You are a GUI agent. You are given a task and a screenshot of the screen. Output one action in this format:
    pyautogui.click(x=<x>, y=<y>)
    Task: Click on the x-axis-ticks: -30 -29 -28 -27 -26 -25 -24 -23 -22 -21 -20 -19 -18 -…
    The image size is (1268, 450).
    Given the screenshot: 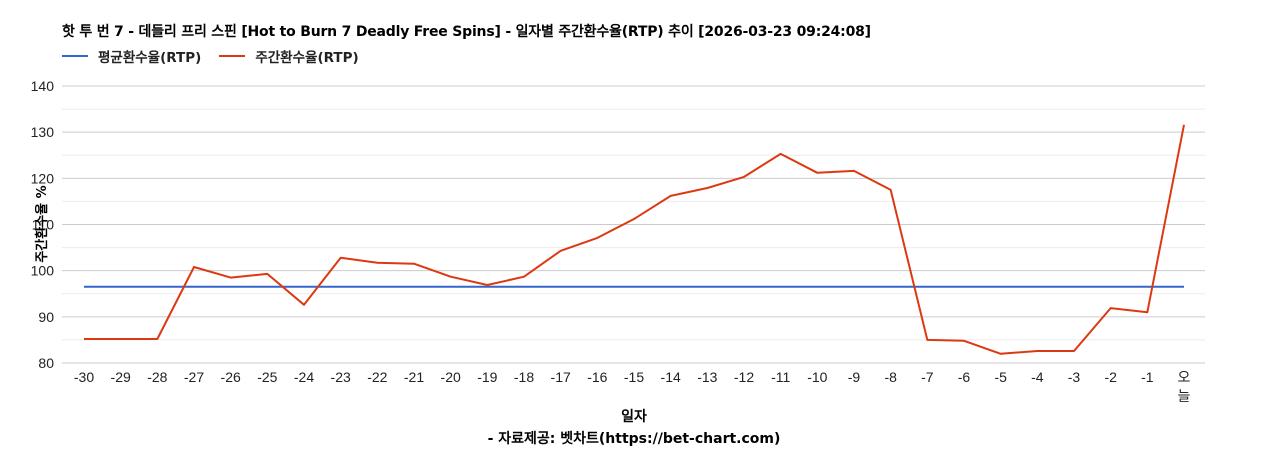 What is the action you would take?
    pyautogui.click(x=632, y=386)
    